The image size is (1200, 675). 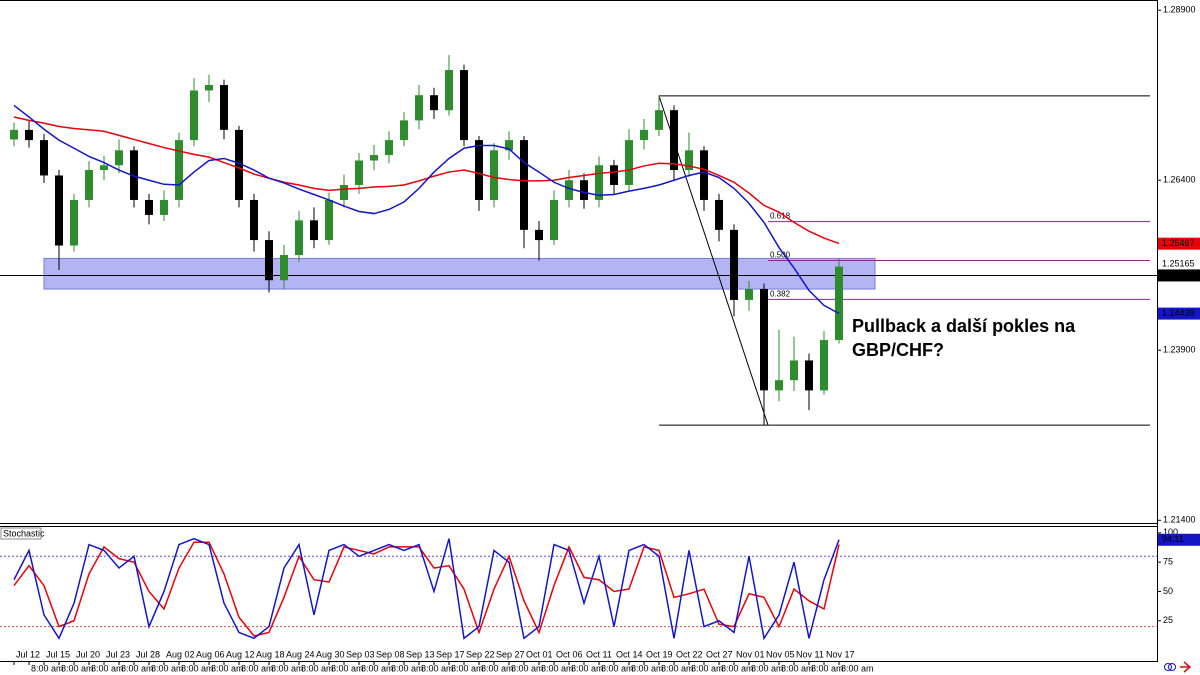 I want to click on x-tick-label: Sep 27, so click(x=510, y=654).